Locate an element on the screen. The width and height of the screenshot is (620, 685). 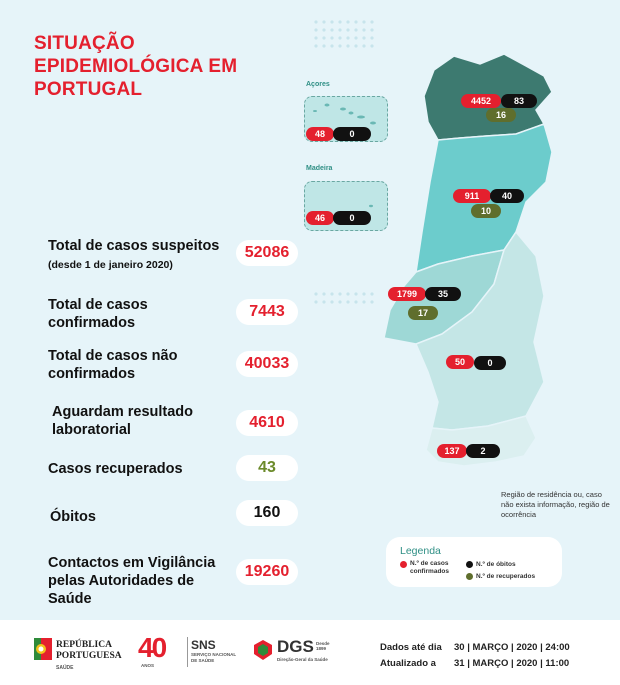
decorative-dots is located at coordinates (344, 34).